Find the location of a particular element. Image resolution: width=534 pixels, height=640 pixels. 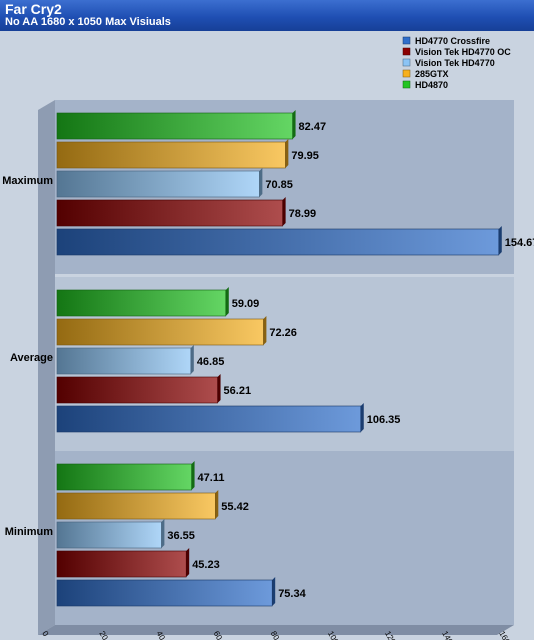

bar-group: 79.95 is located at coordinates (187, 154).